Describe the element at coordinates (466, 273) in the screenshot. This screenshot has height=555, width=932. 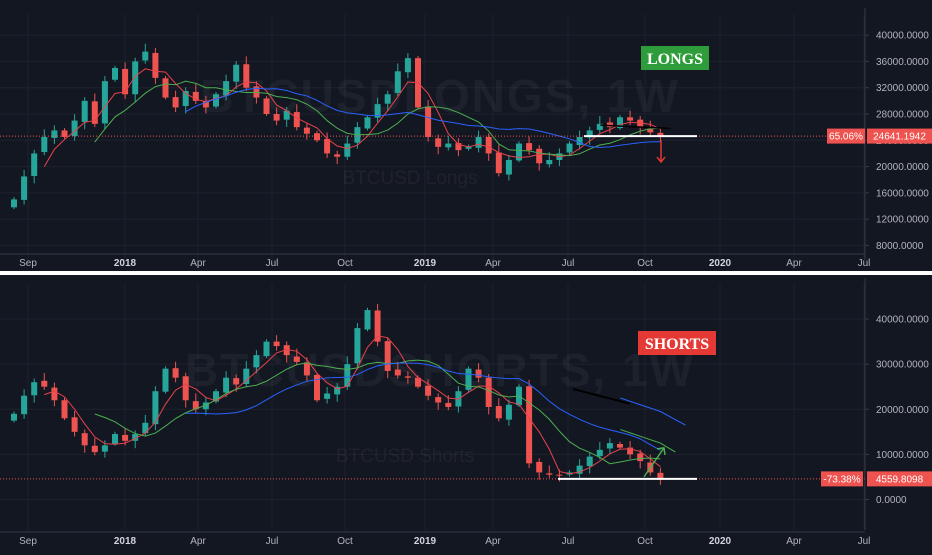
I see `panel-divider` at that location.